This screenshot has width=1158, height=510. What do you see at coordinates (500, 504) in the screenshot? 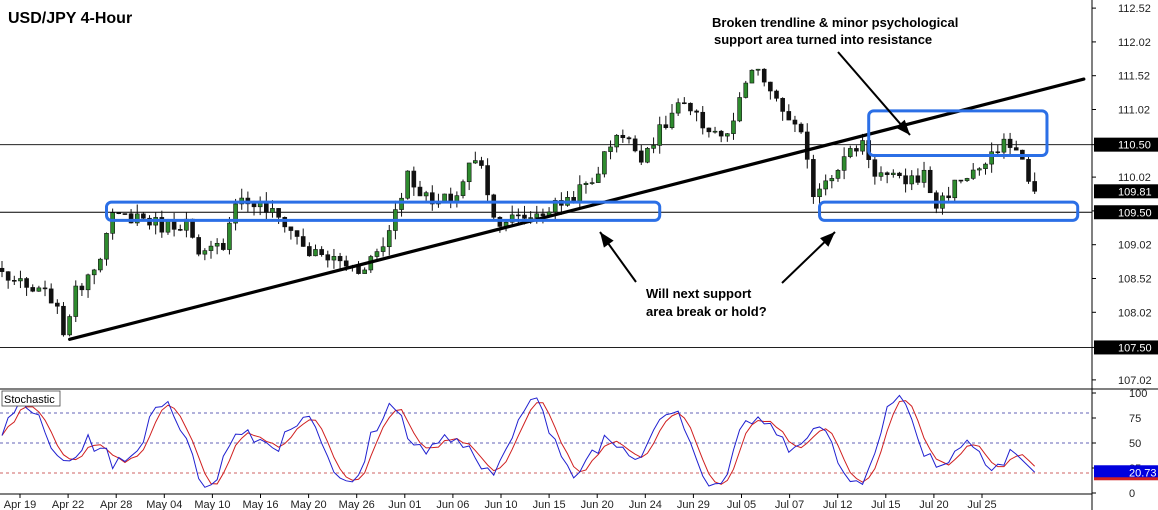
I see `time-tick-label: Jun 10` at bounding box center [500, 504].